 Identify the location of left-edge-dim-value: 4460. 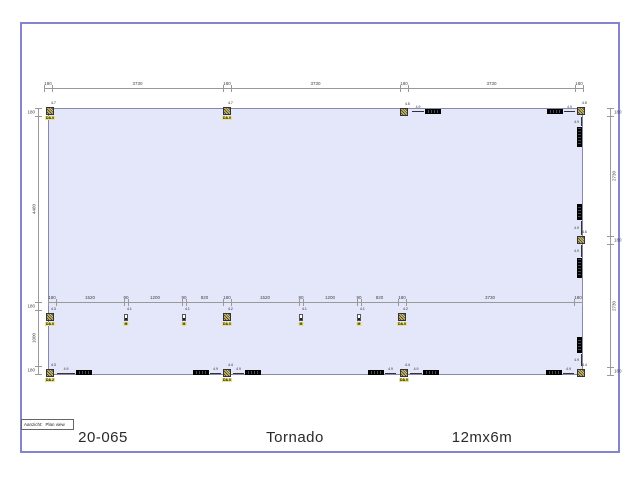
(34, 209).